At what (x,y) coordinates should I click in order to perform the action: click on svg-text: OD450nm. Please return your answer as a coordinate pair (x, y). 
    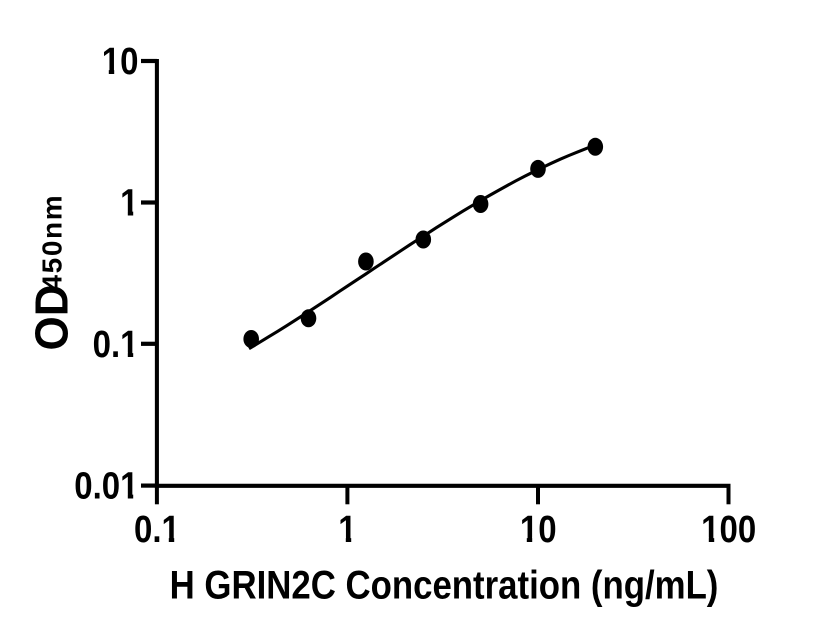
    Looking at the image, I should click on (52, 272).